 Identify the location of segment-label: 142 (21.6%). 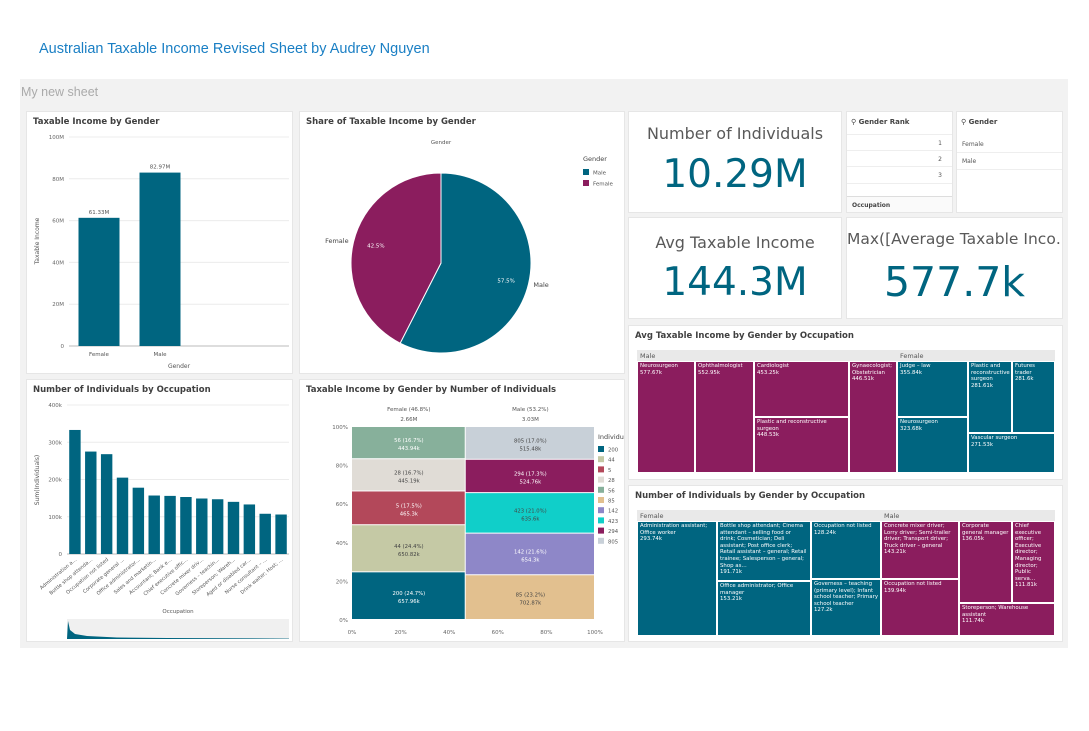
(530, 552).